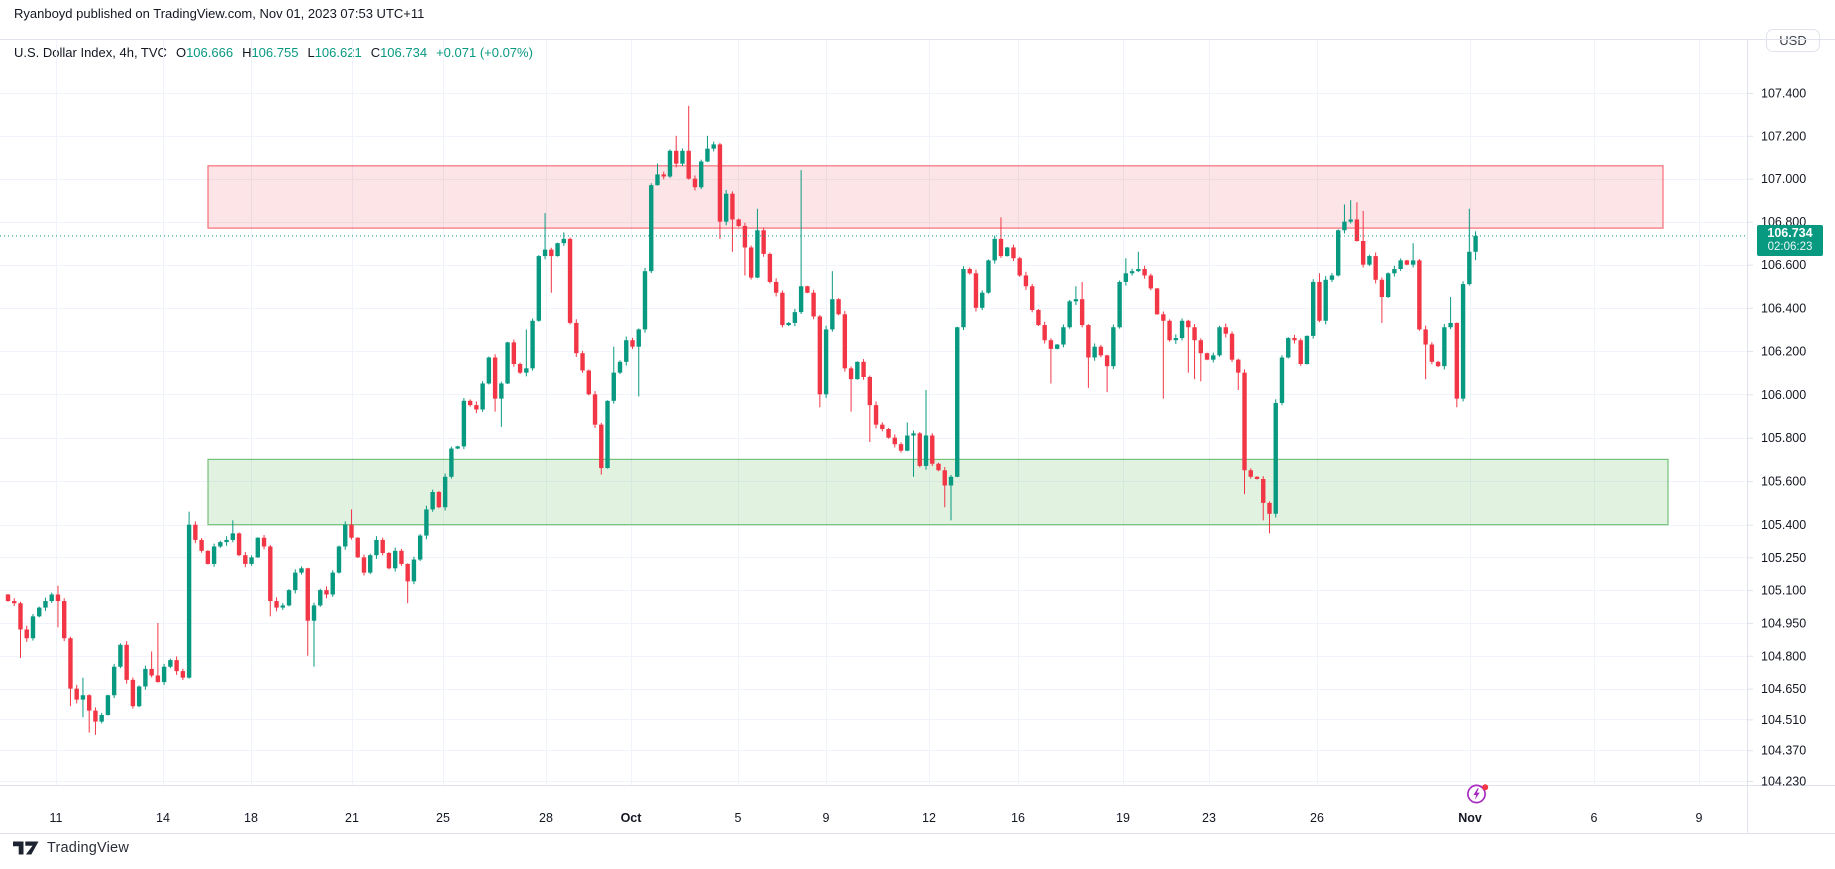 This screenshot has height=869, width=1835. What do you see at coordinates (935, 197) in the screenshot?
I see `resistance-zone` at bounding box center [935, 197].